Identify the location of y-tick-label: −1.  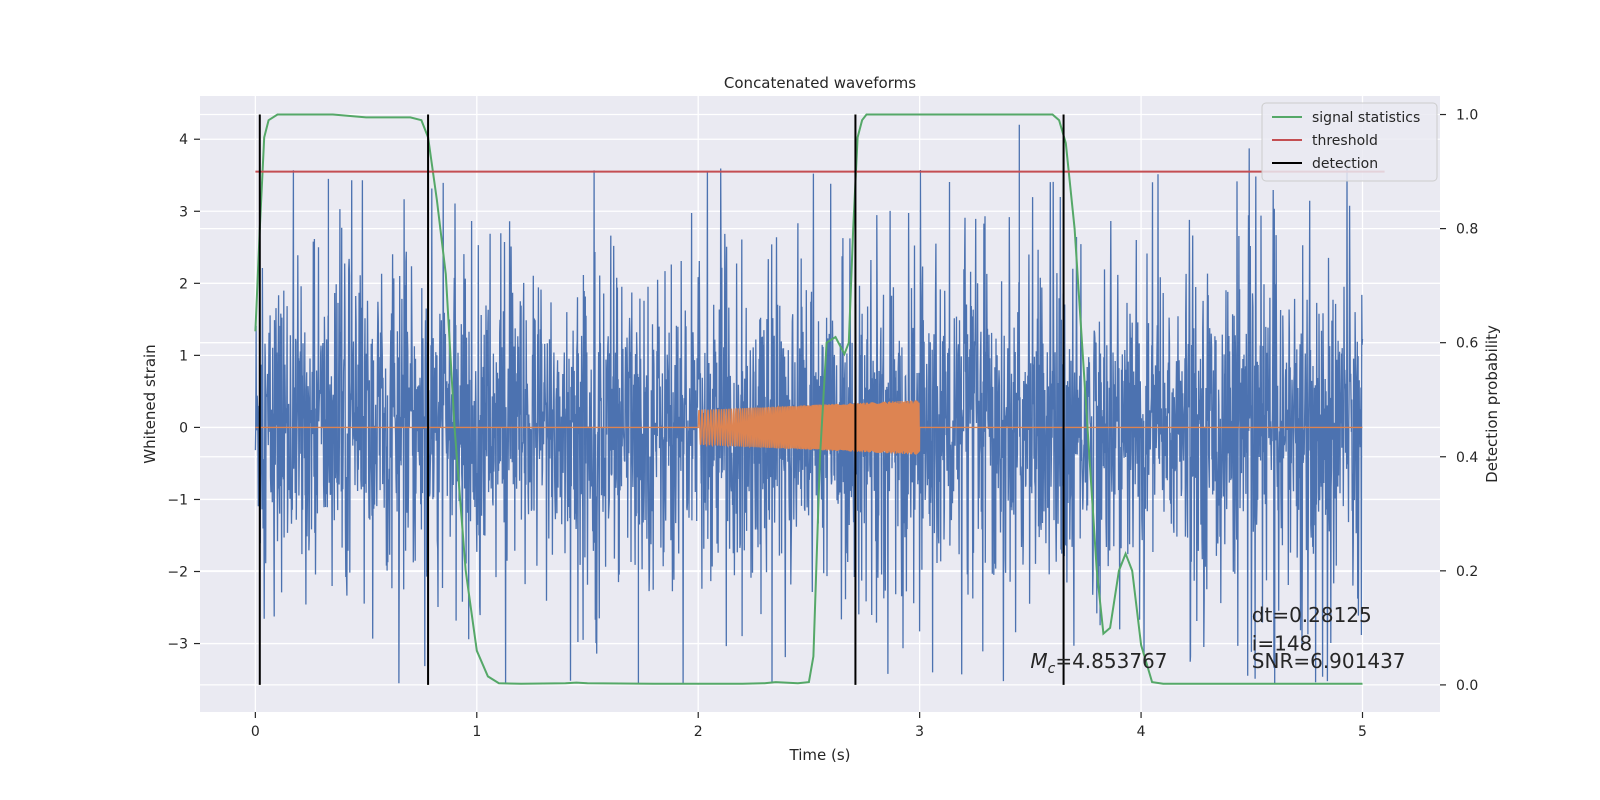
(177, 500).